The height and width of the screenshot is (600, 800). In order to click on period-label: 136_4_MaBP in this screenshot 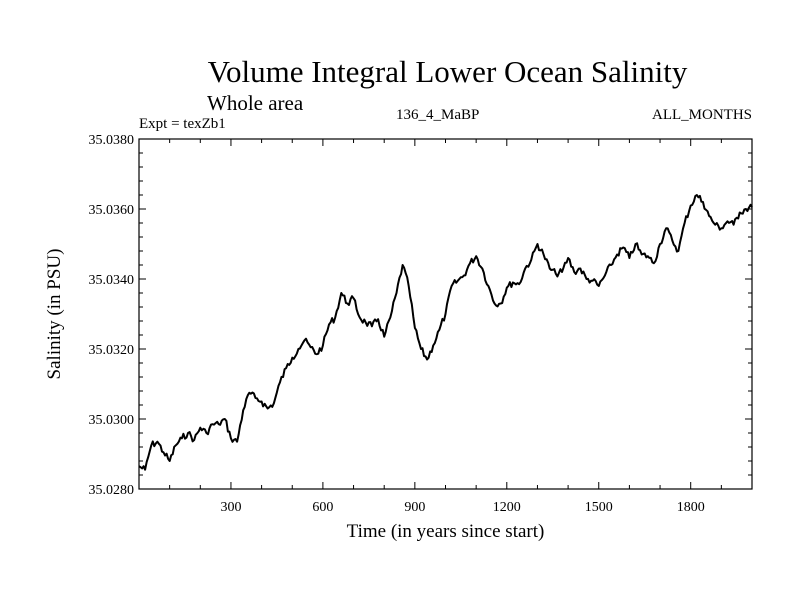, I will do `click(438, 115)`.